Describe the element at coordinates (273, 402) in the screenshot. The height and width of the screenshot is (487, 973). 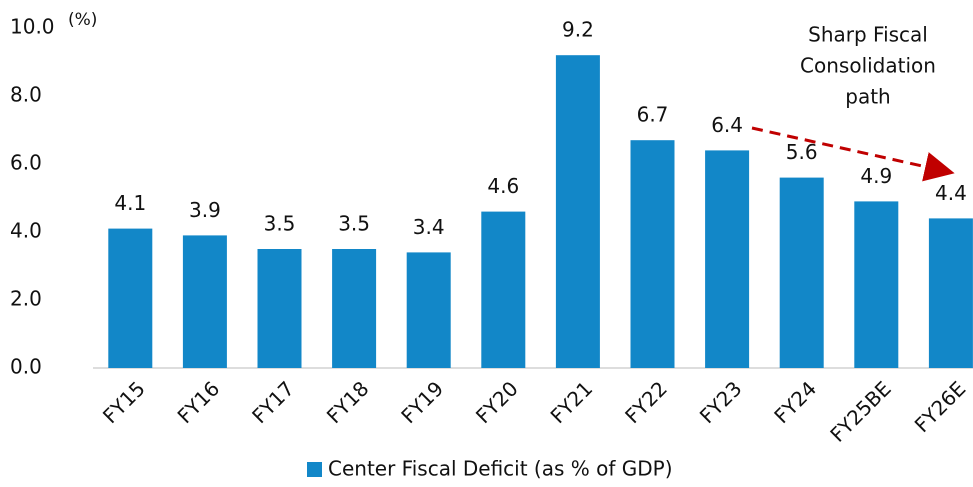
I see `x-tick-label: FY17` at that location.